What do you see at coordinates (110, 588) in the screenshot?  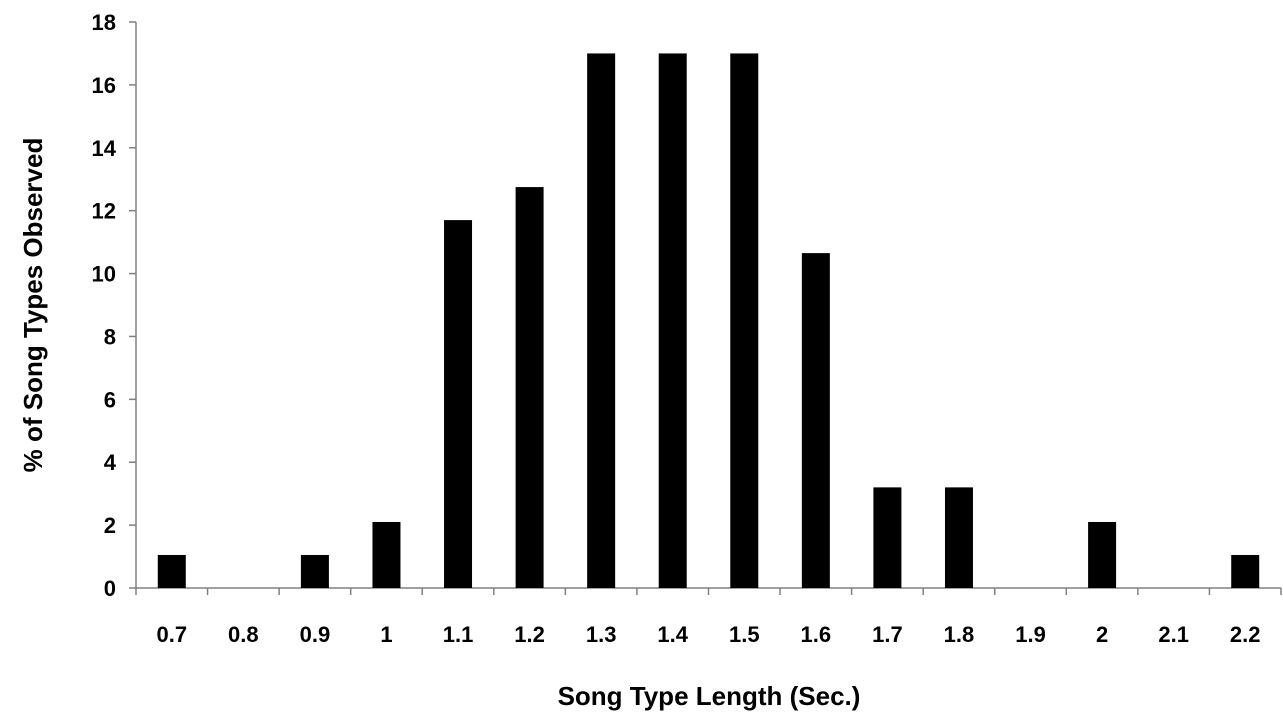 I see `y-tick-label: 0` at bounding box center [110, 588].